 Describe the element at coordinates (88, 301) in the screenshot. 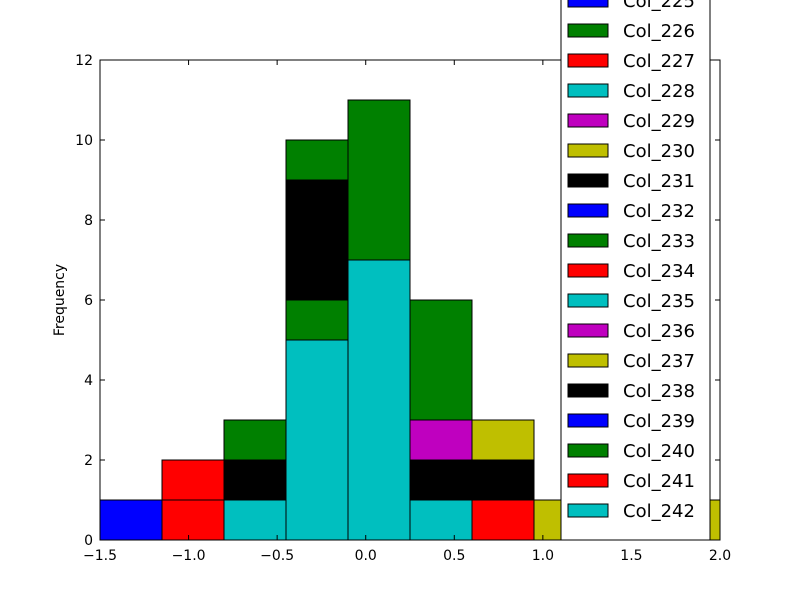

I see `y-tick-label: 6` at that location.